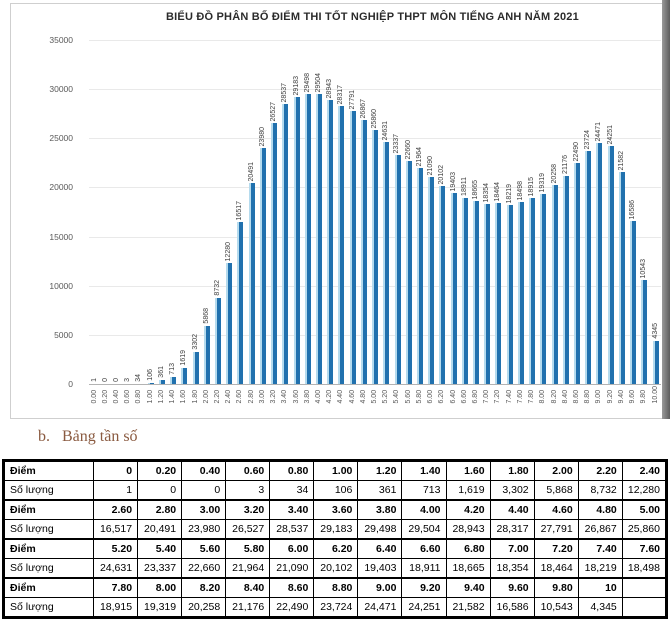 This screenshot has height=619, width=670. I want to click on bar-value-label: 16586, so click(633, 209).